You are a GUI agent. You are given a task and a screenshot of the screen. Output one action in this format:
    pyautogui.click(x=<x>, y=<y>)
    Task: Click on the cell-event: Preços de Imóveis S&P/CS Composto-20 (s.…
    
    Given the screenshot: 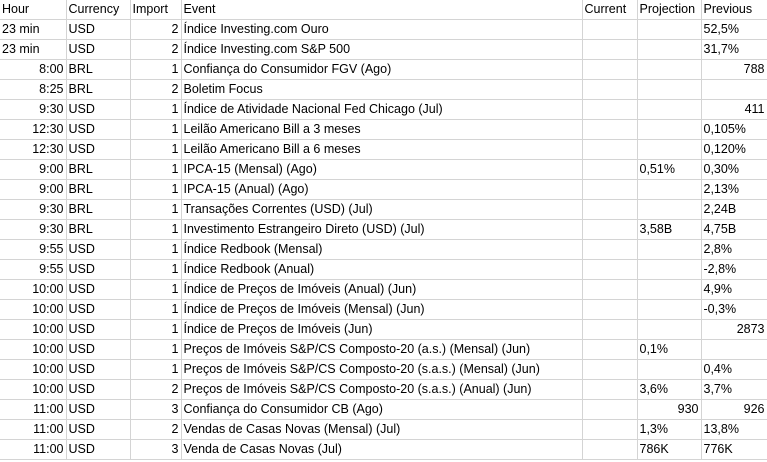 What is the action you would take?
    pyautogui.click(x=382, y=369)
    